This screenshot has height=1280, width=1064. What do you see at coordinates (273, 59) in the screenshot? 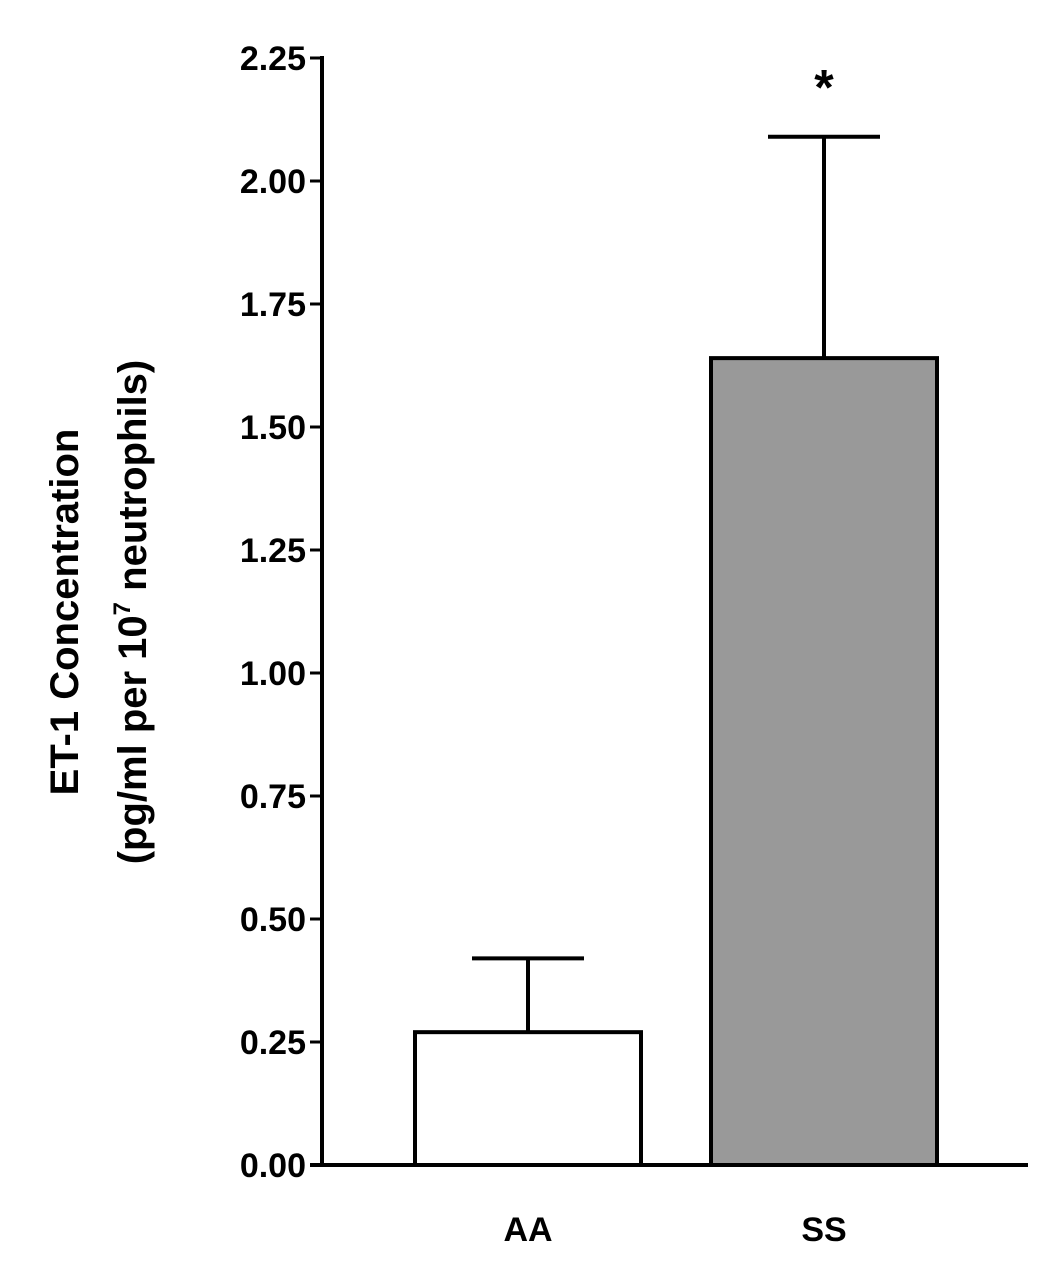
I see `y-tick-label: 2.25` at bounding box center [273, 59].